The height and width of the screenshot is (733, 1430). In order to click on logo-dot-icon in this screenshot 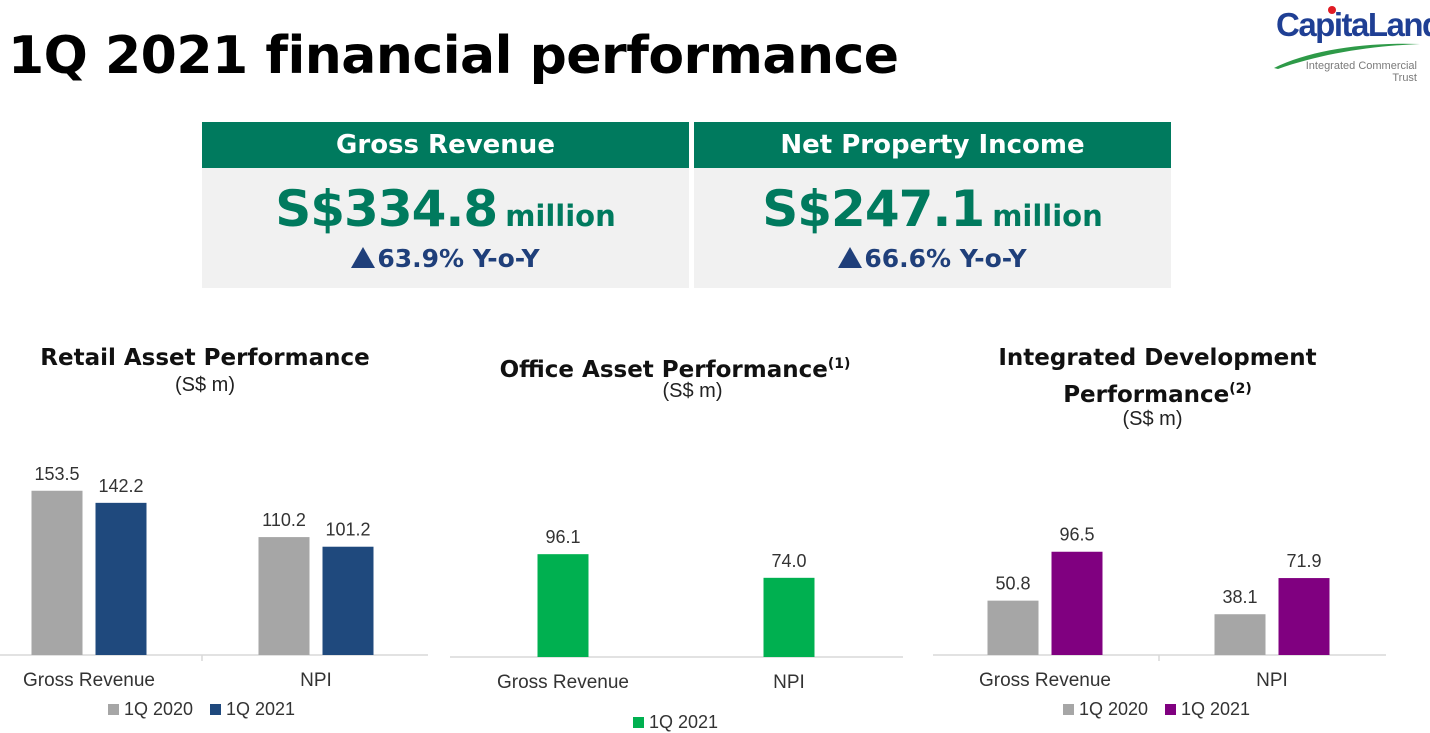, I will do `click(1332, 10)`.